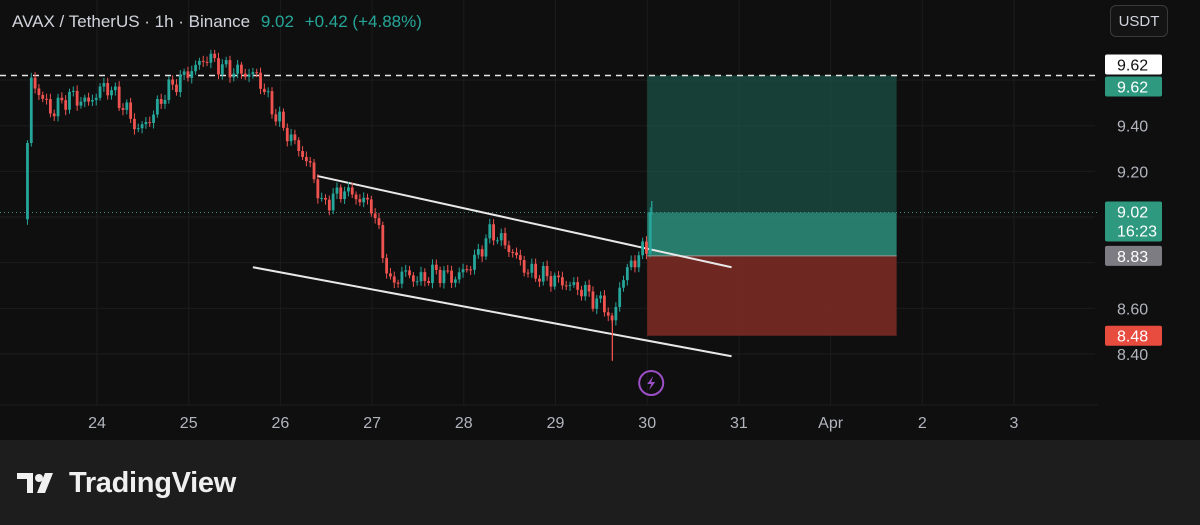 The width and height of the screenshot is (1200, 525). Describe the element at coordinates (126, 483) in the screenshot. I see `tradingview-logo: TradingView` at that location.